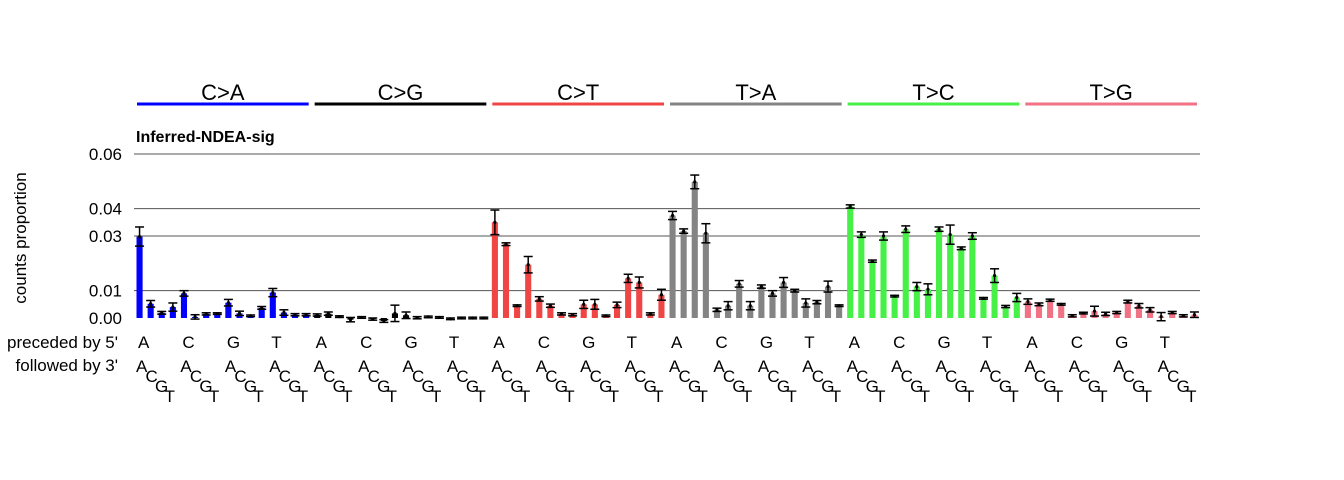  What do you see at coordinates (667, 93) in the screenshot?
I see `mutation-type-headers: C>A C>G C>T T>A T>C T>G` at bounding box center [667, 93].